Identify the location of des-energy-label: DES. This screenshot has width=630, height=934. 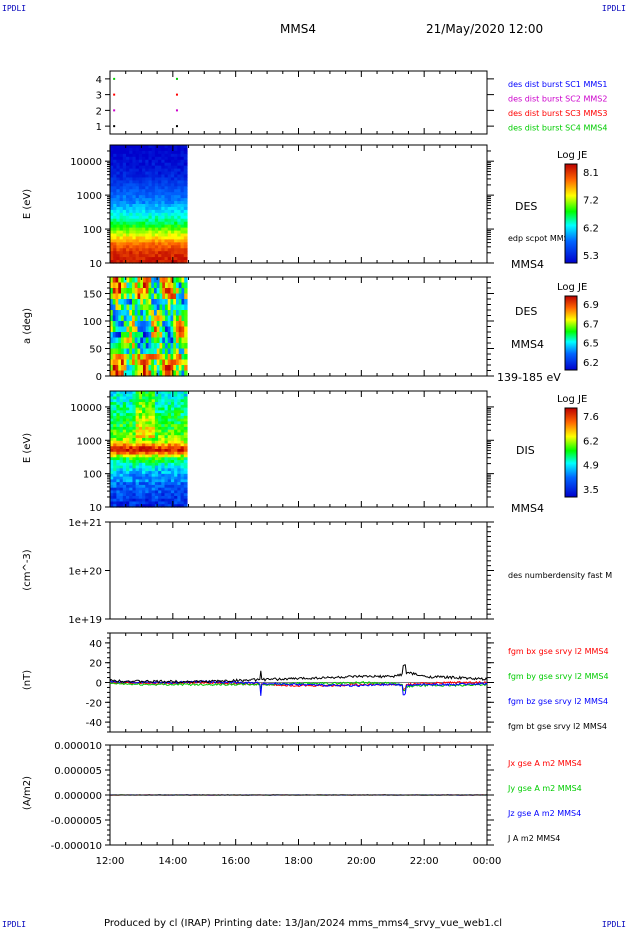
(526, 206).